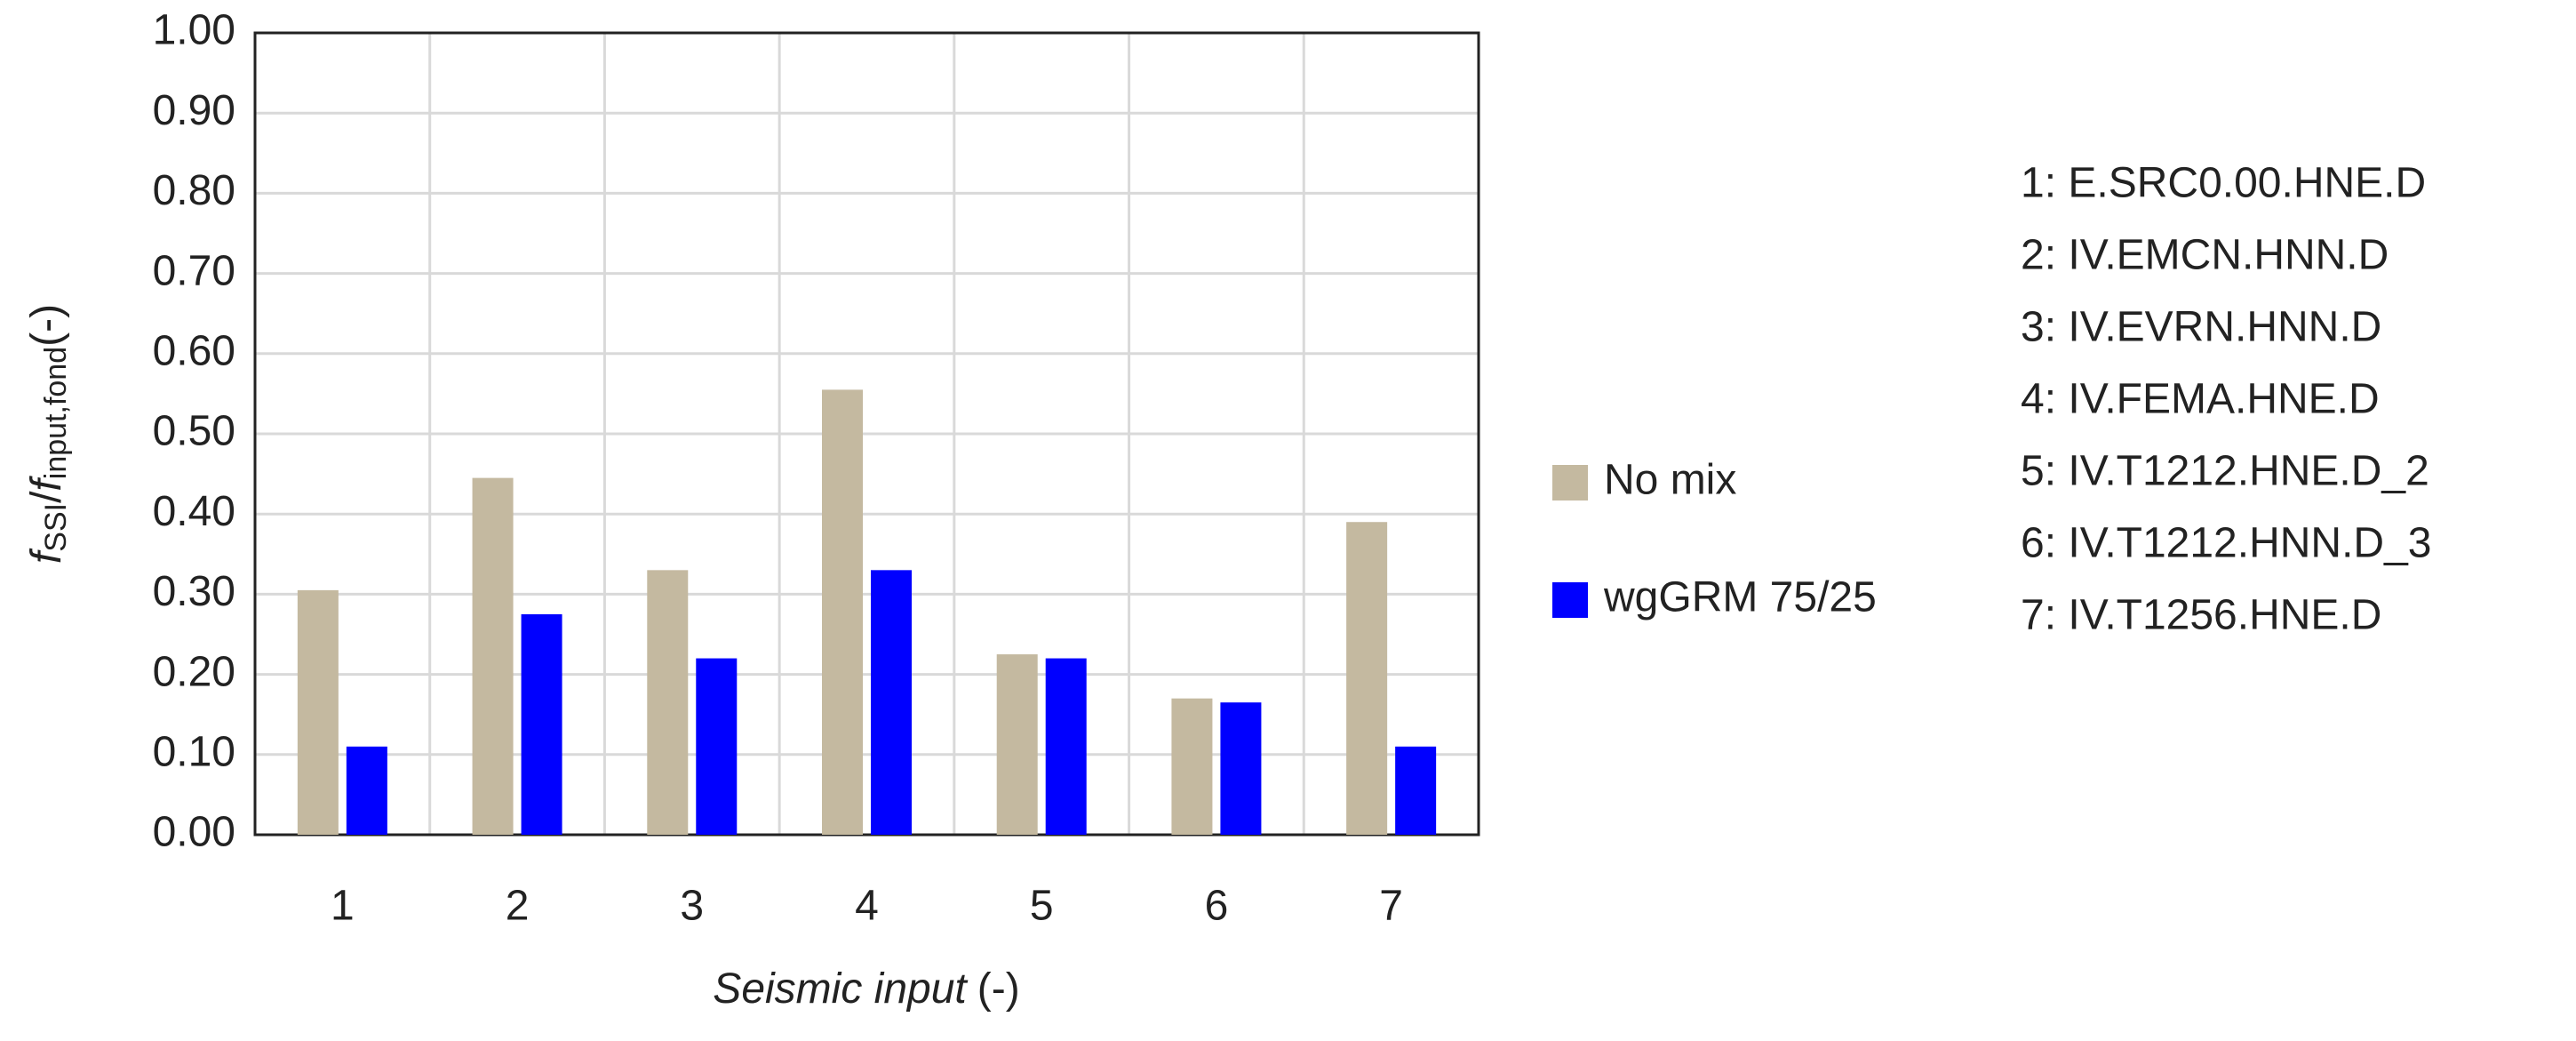 The width and height of the screenshot is (2576, 1041). What do you see at coordinates (194, 270) in the screenshot?
I see `y-tick-label: 0.70` at bounding box center [194, 270].